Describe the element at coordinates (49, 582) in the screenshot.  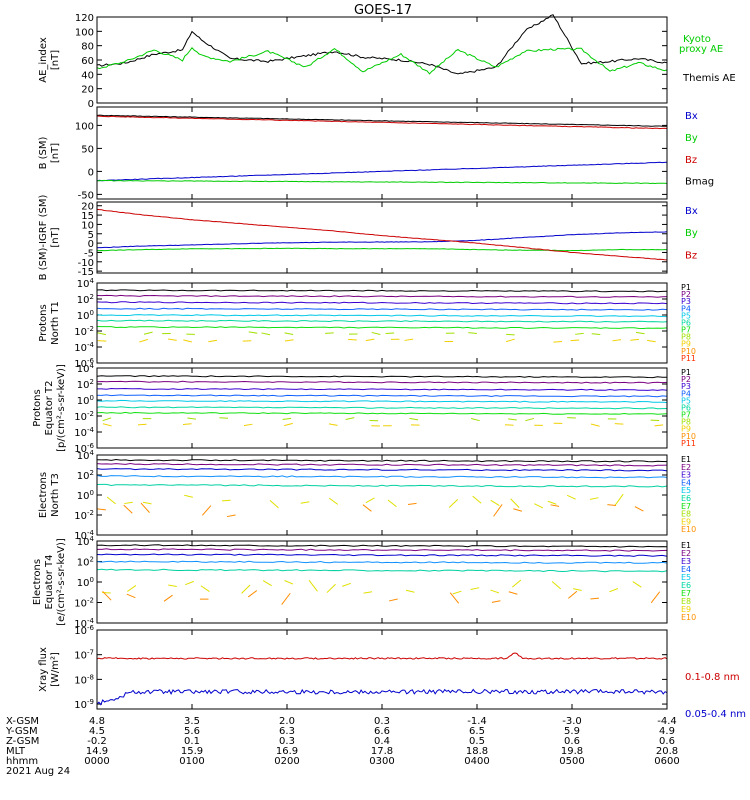
I see `panel-7-ylabel: Equator T4` at that location.